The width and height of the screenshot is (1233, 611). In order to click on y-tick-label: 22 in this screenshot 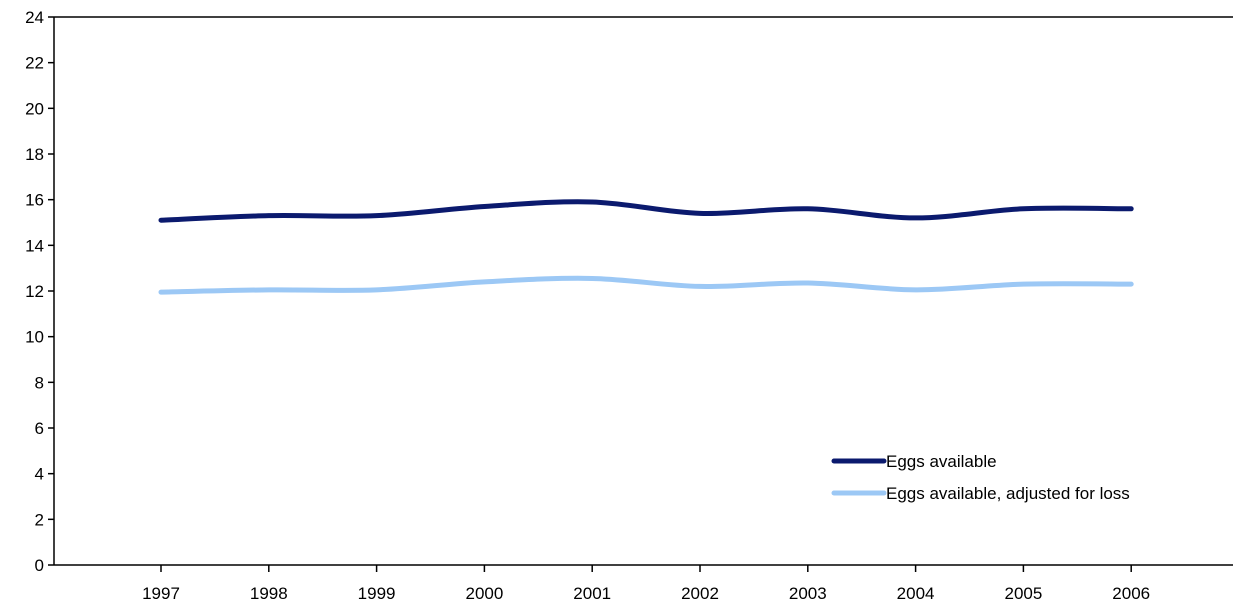, I will do `click(34, 63)`.